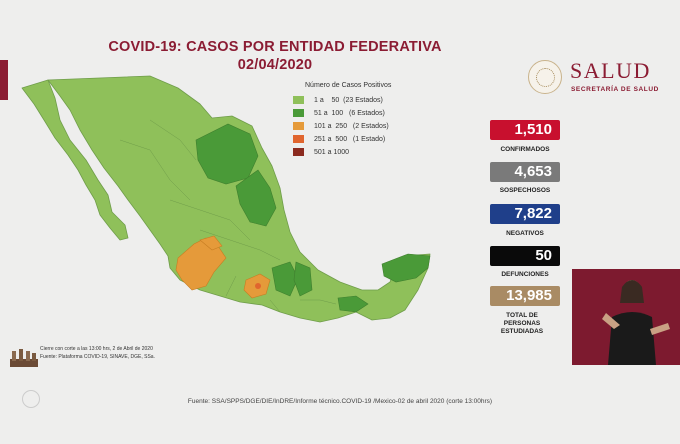 This screenshot has width=680, height=444. I want to click on state-nuevo-leon, so click(256, 198).